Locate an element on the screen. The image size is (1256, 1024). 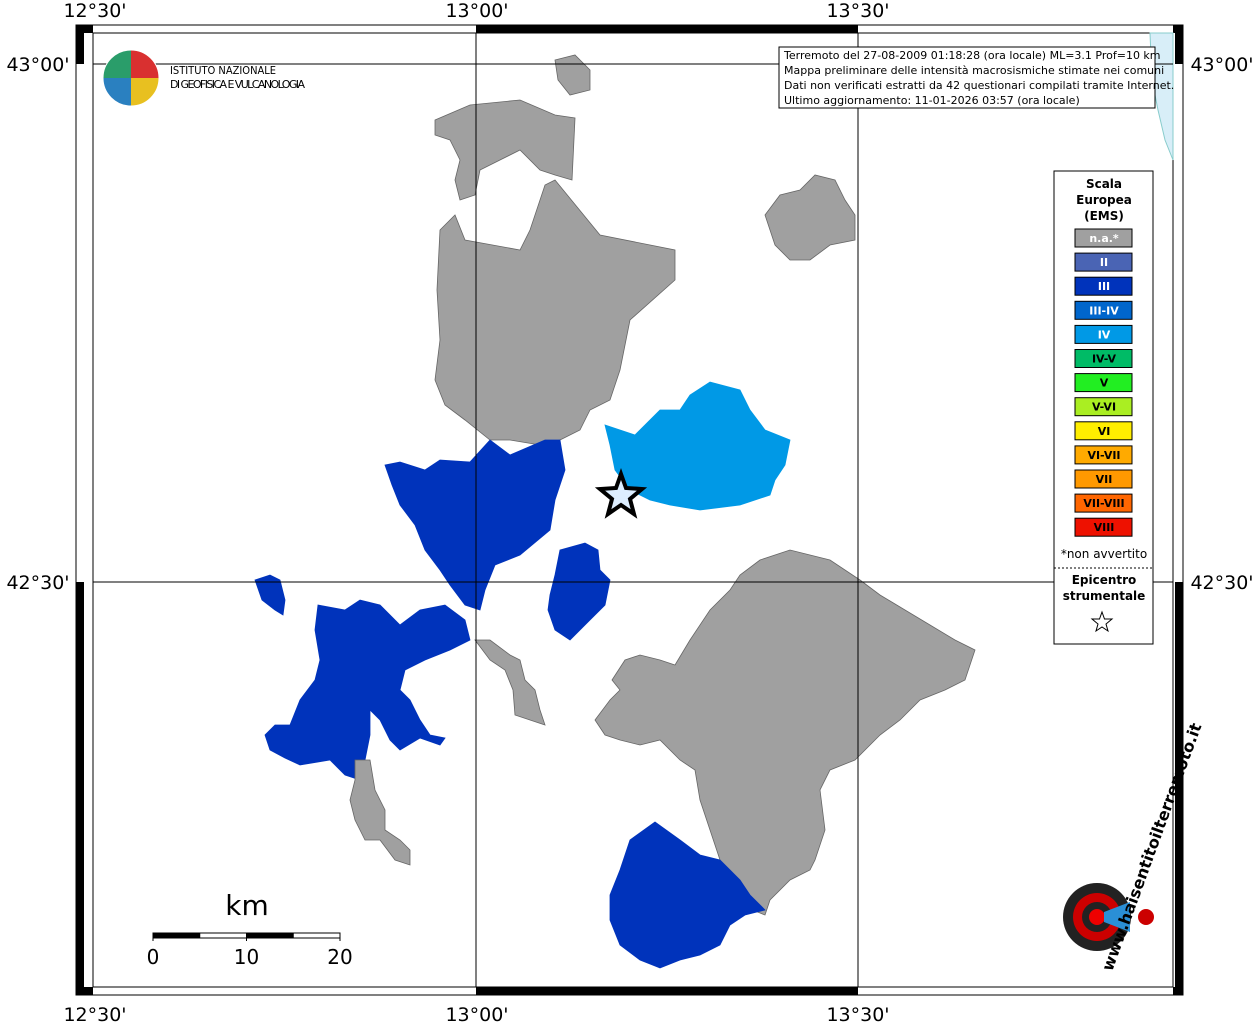
legend-title: Scala is located at coordinates (1104, 184).